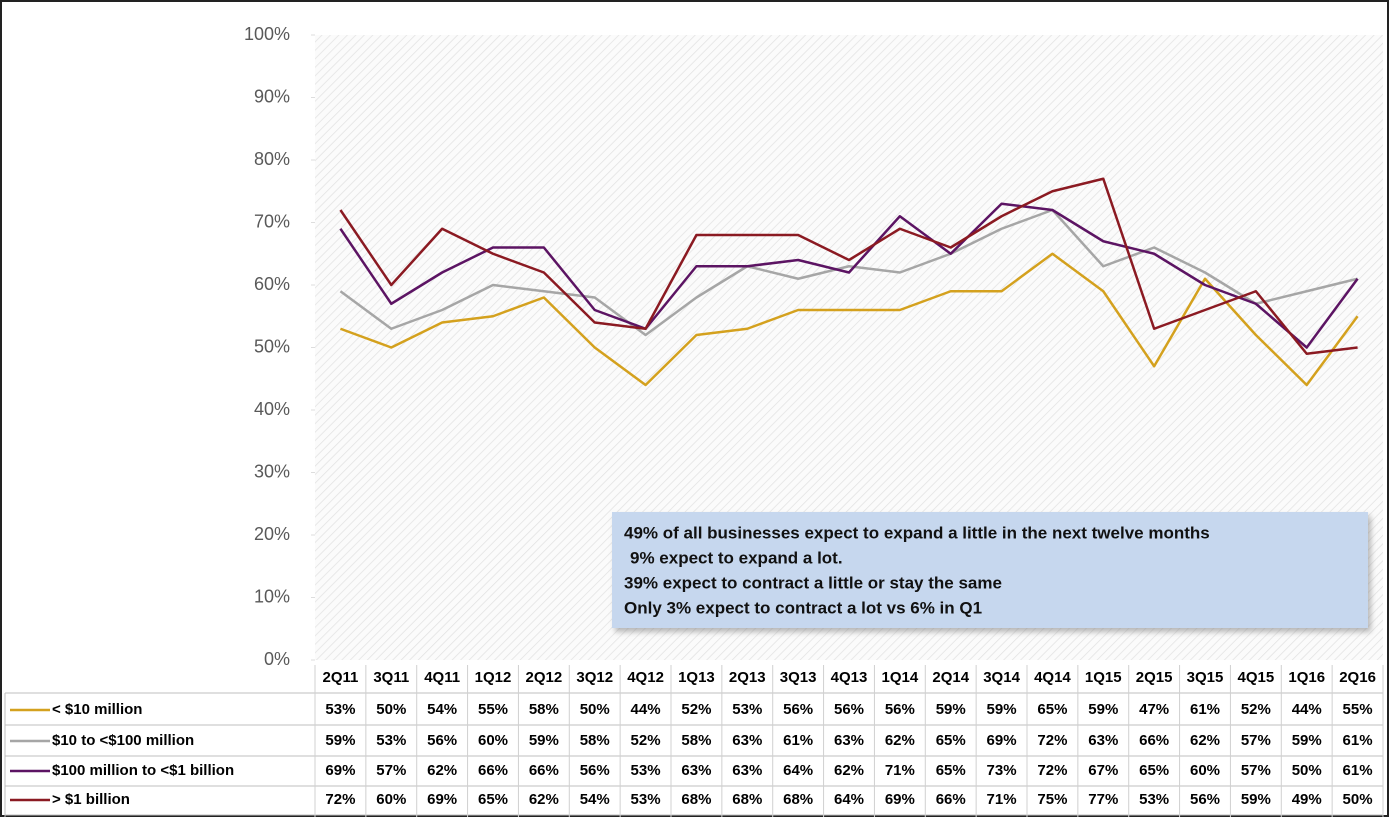  I want to click on y-tick-label: 0%, so click(277, 659).